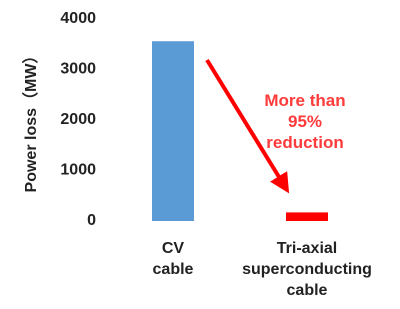 Image resolution: width=400 pixels, height=309 pixels. Describe the element at coordinates (78, 119) in the screenshot. I see `y-tick-label: 2000` at that location.